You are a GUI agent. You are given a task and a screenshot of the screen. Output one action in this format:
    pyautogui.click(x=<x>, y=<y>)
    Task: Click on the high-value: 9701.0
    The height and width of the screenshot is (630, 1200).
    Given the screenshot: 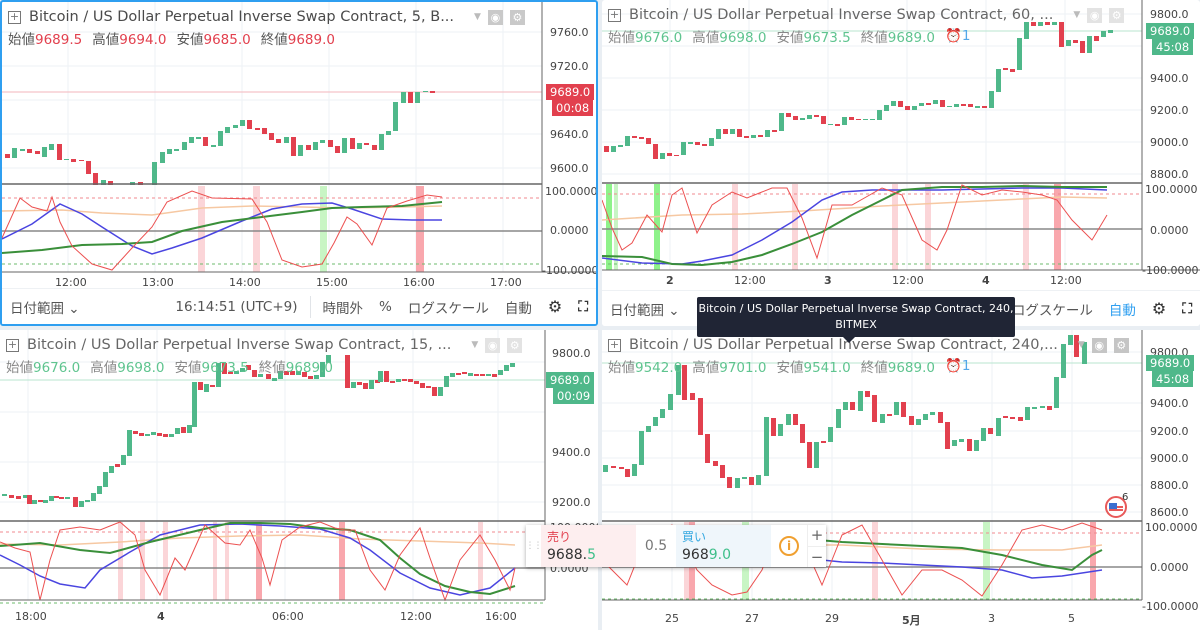 What is the action you would take?
    pyautogui.click(x=743, y=368)
    